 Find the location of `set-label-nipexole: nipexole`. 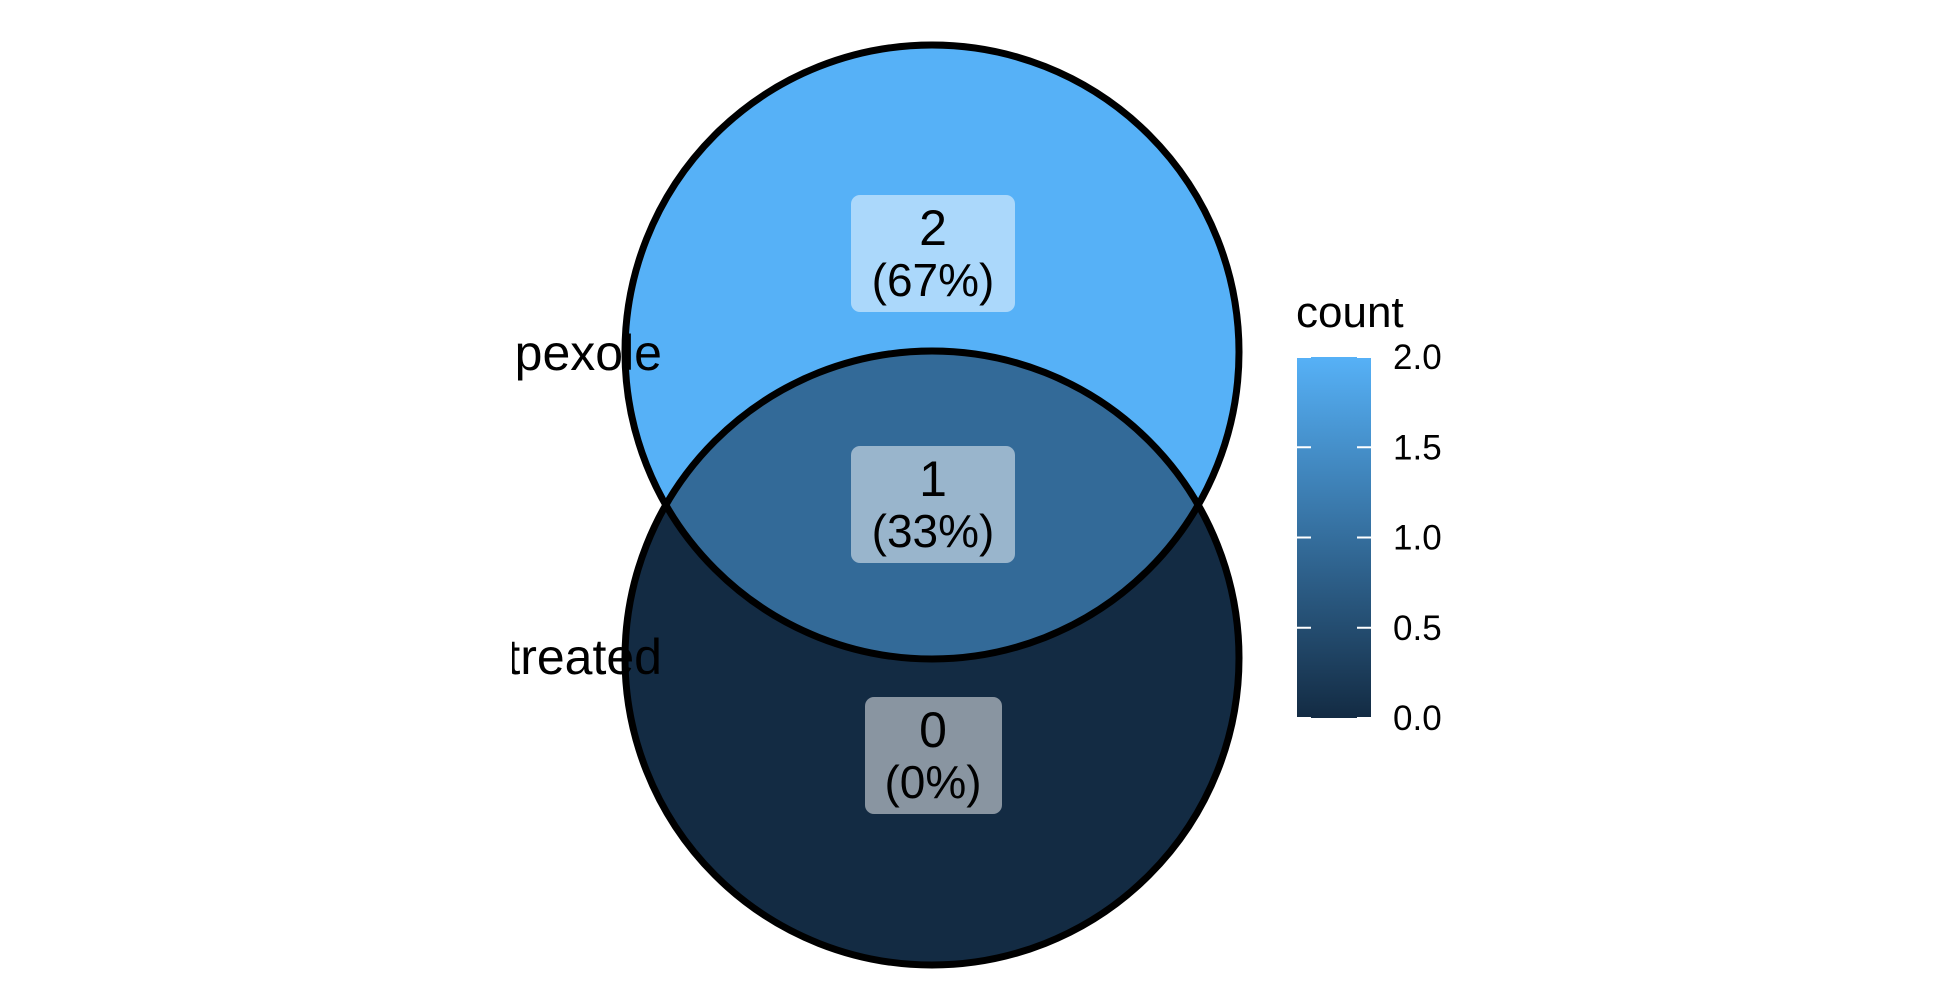

set-label-nipexole: nipexole is located at coordinates (569, 353).